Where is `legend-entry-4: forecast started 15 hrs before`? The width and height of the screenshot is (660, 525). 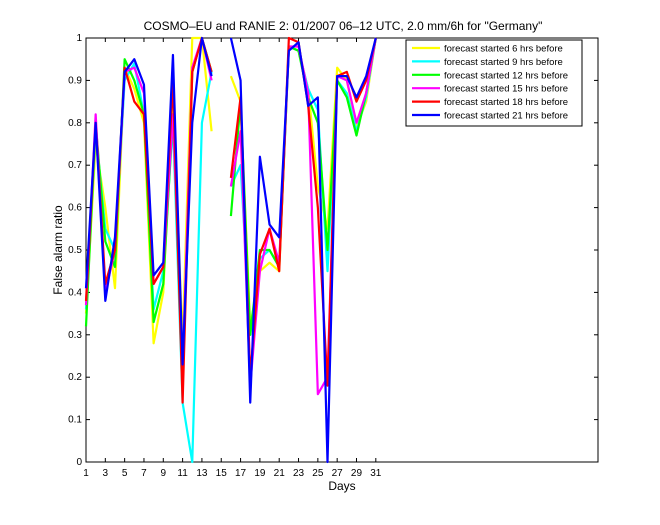 legend-entry-4: forecast started 15 hrs before is located at coordinates (506, 89).